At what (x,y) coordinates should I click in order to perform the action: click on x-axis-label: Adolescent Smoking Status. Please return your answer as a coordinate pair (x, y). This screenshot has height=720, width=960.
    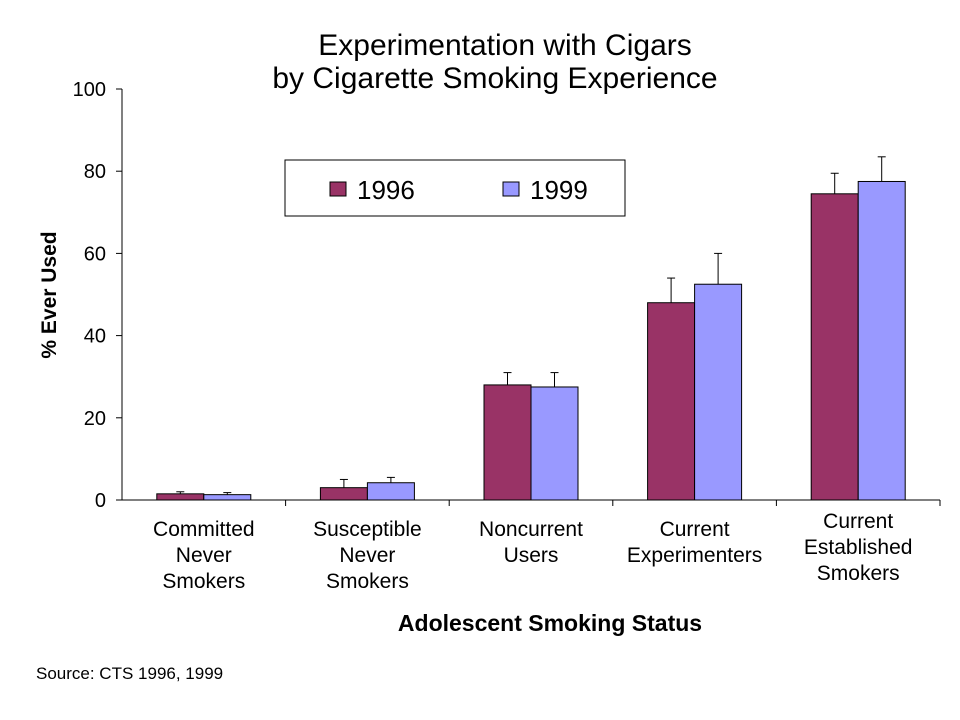
    Looking at the image, I should click on (550, 623).